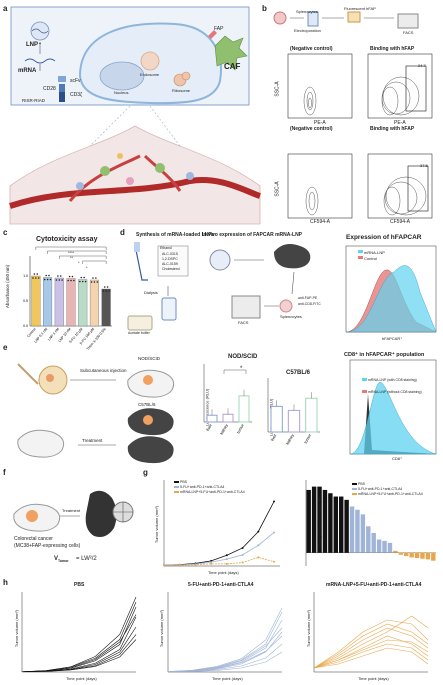 The height and width of the screenshot is (685, 443). What do you see at coordinates (81, 678) in the screenshot?
I see `h-xlabel-0: Time point (days)` at bounding box center [81, 678].